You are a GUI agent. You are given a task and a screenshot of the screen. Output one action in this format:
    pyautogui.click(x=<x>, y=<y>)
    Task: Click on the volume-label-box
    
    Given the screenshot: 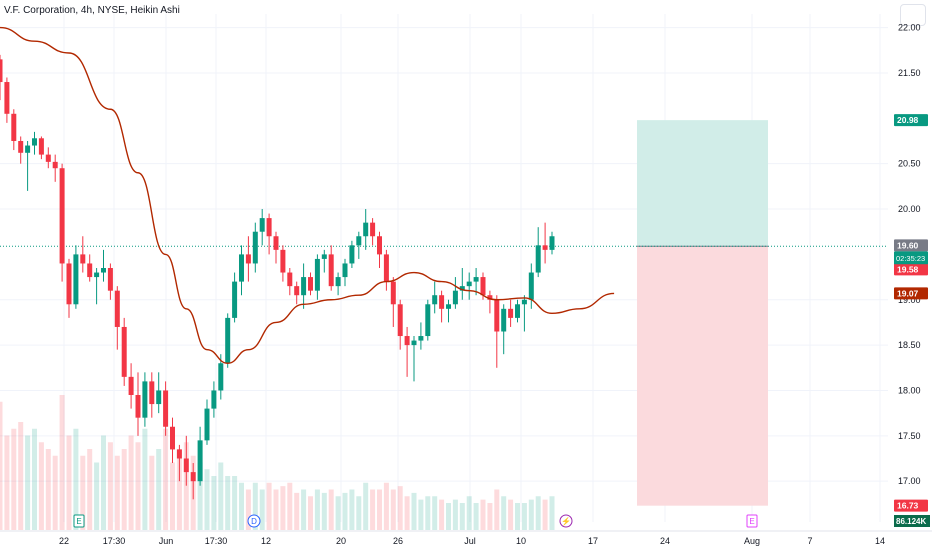 What is the action you would take?
    pyautogui.click(x=912, y=521)
    